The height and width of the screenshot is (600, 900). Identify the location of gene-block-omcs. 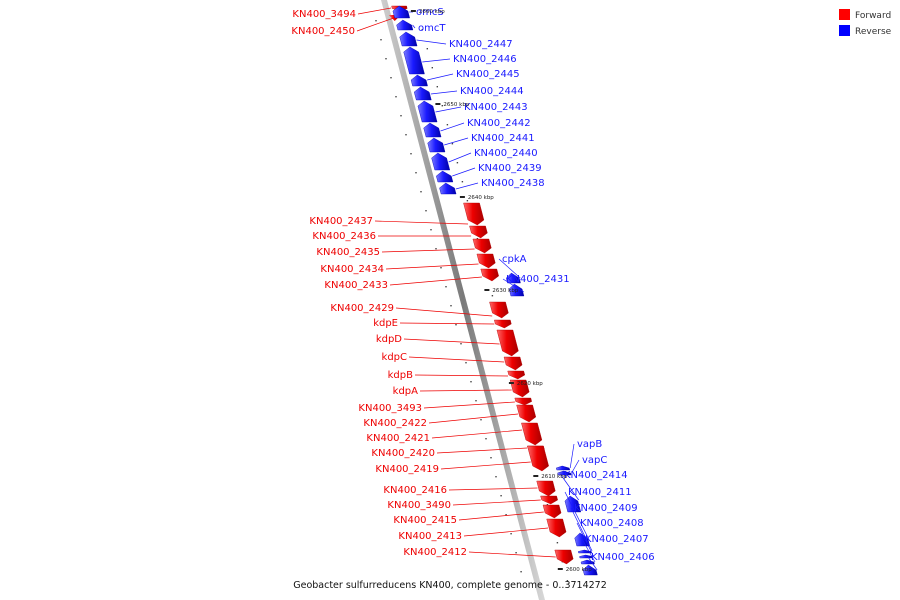
(401, 12).